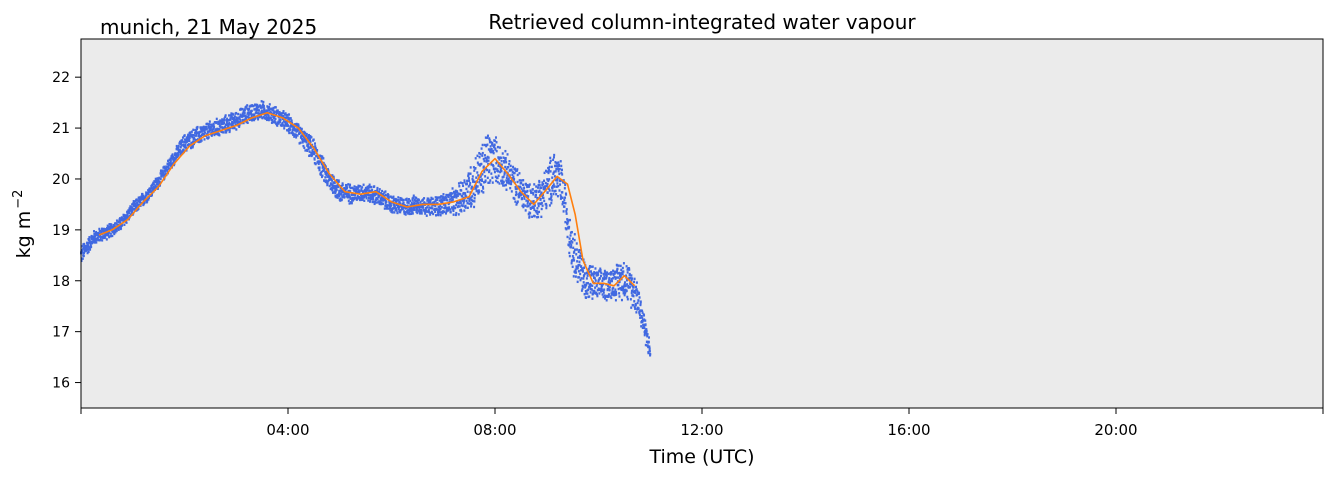 Image resolution: width=1334 pixels, height=478 pixels. What do you see at coordinates (61, 78) in the screenshot?
I see `y-tick-label-6: 22` at bounding box center [61, 78].